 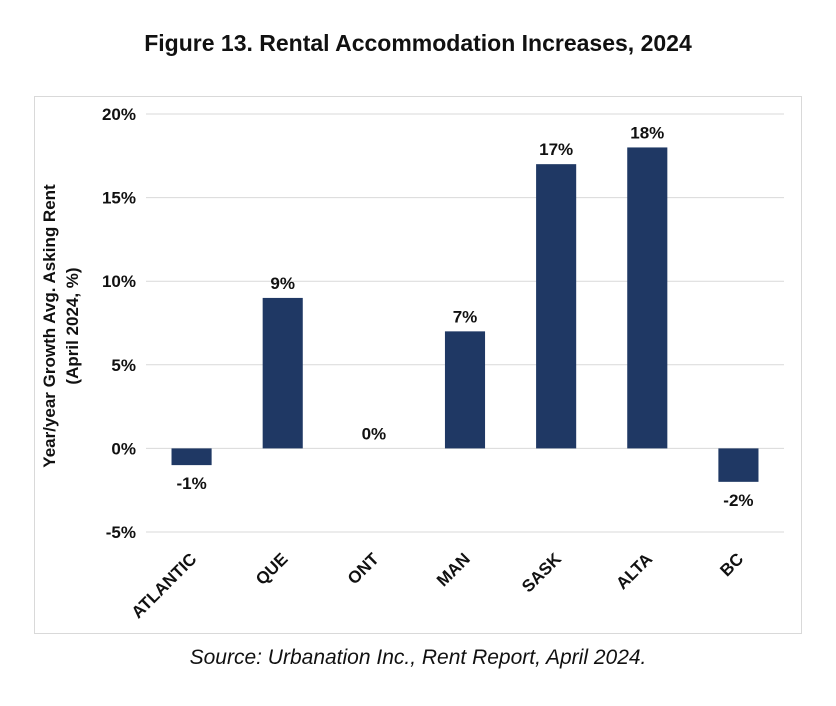 I want to click on y-tick-label: -5%, so click(x=121, y=532).